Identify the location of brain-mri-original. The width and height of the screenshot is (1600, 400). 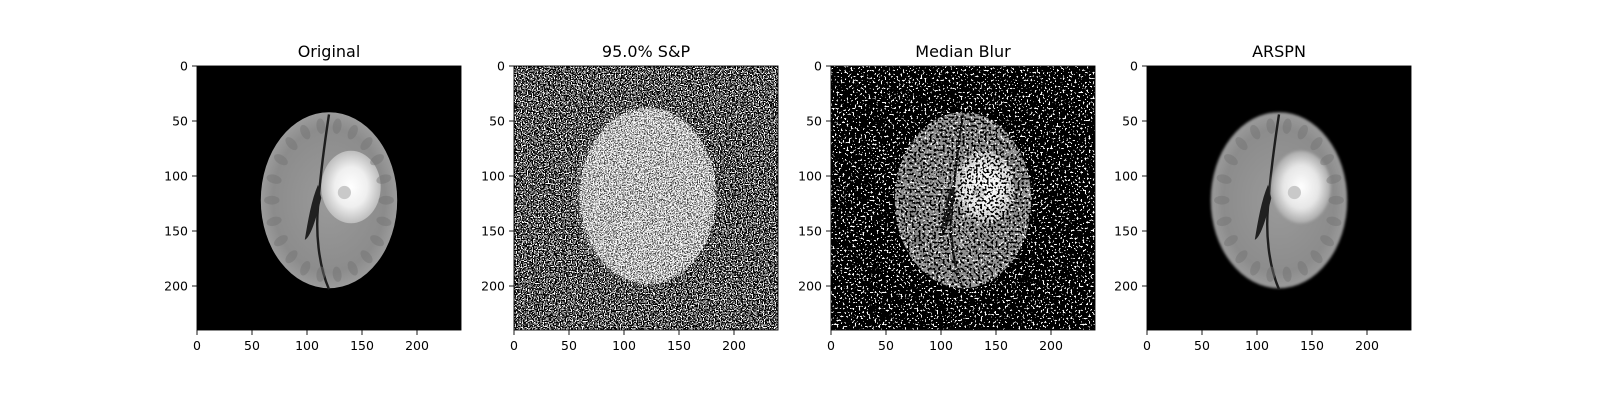
(329, 198).